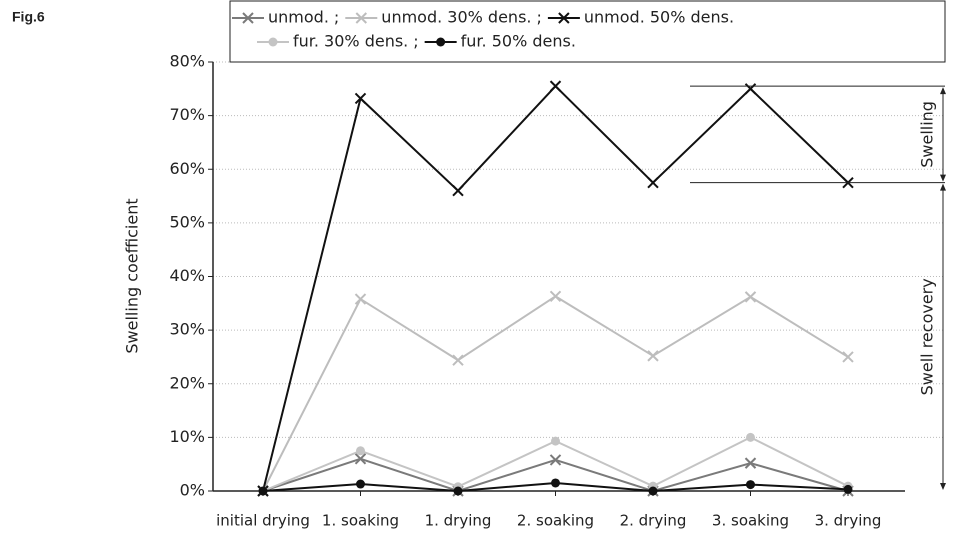 The height and width of the screenshot is (535, 960). I want to click on x-tick-label: 2. soaking, so click(555, 521).